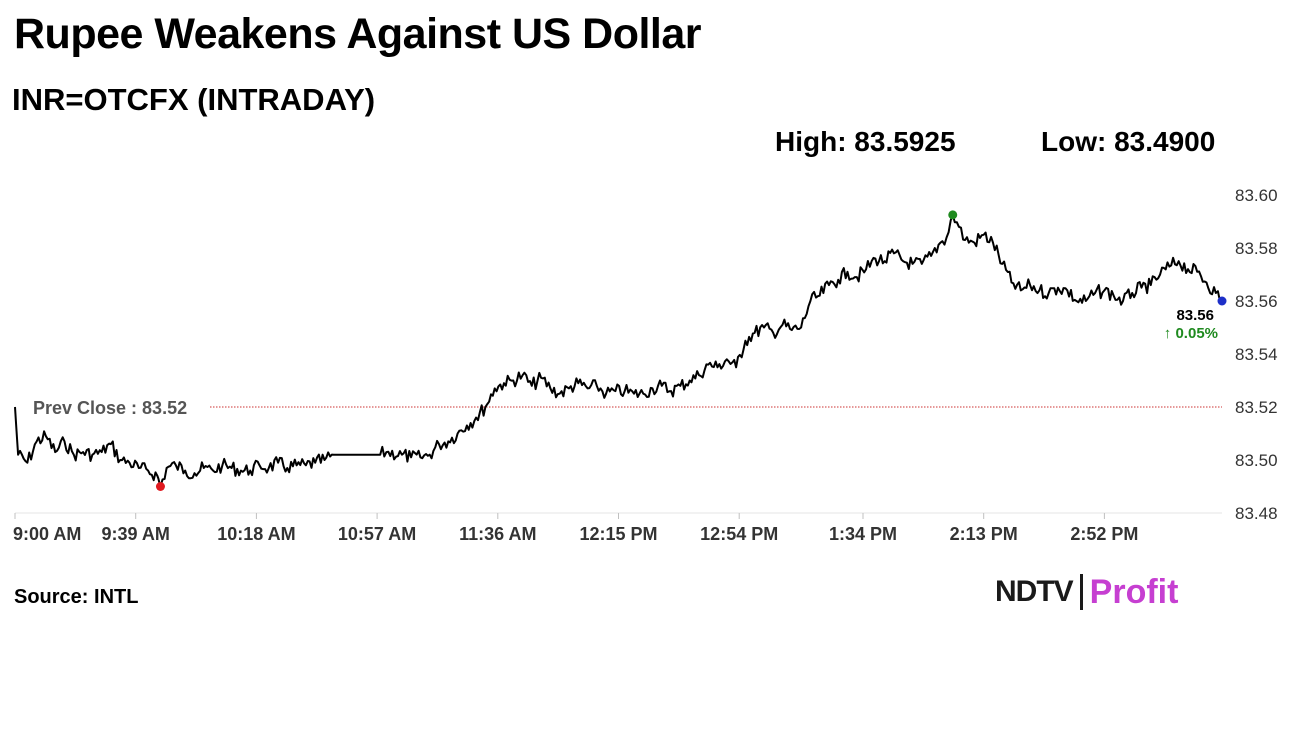 This screenshot has width=1296, height=729. I want to click on x-tick-label: 10:57 AM, so click(377, 534).